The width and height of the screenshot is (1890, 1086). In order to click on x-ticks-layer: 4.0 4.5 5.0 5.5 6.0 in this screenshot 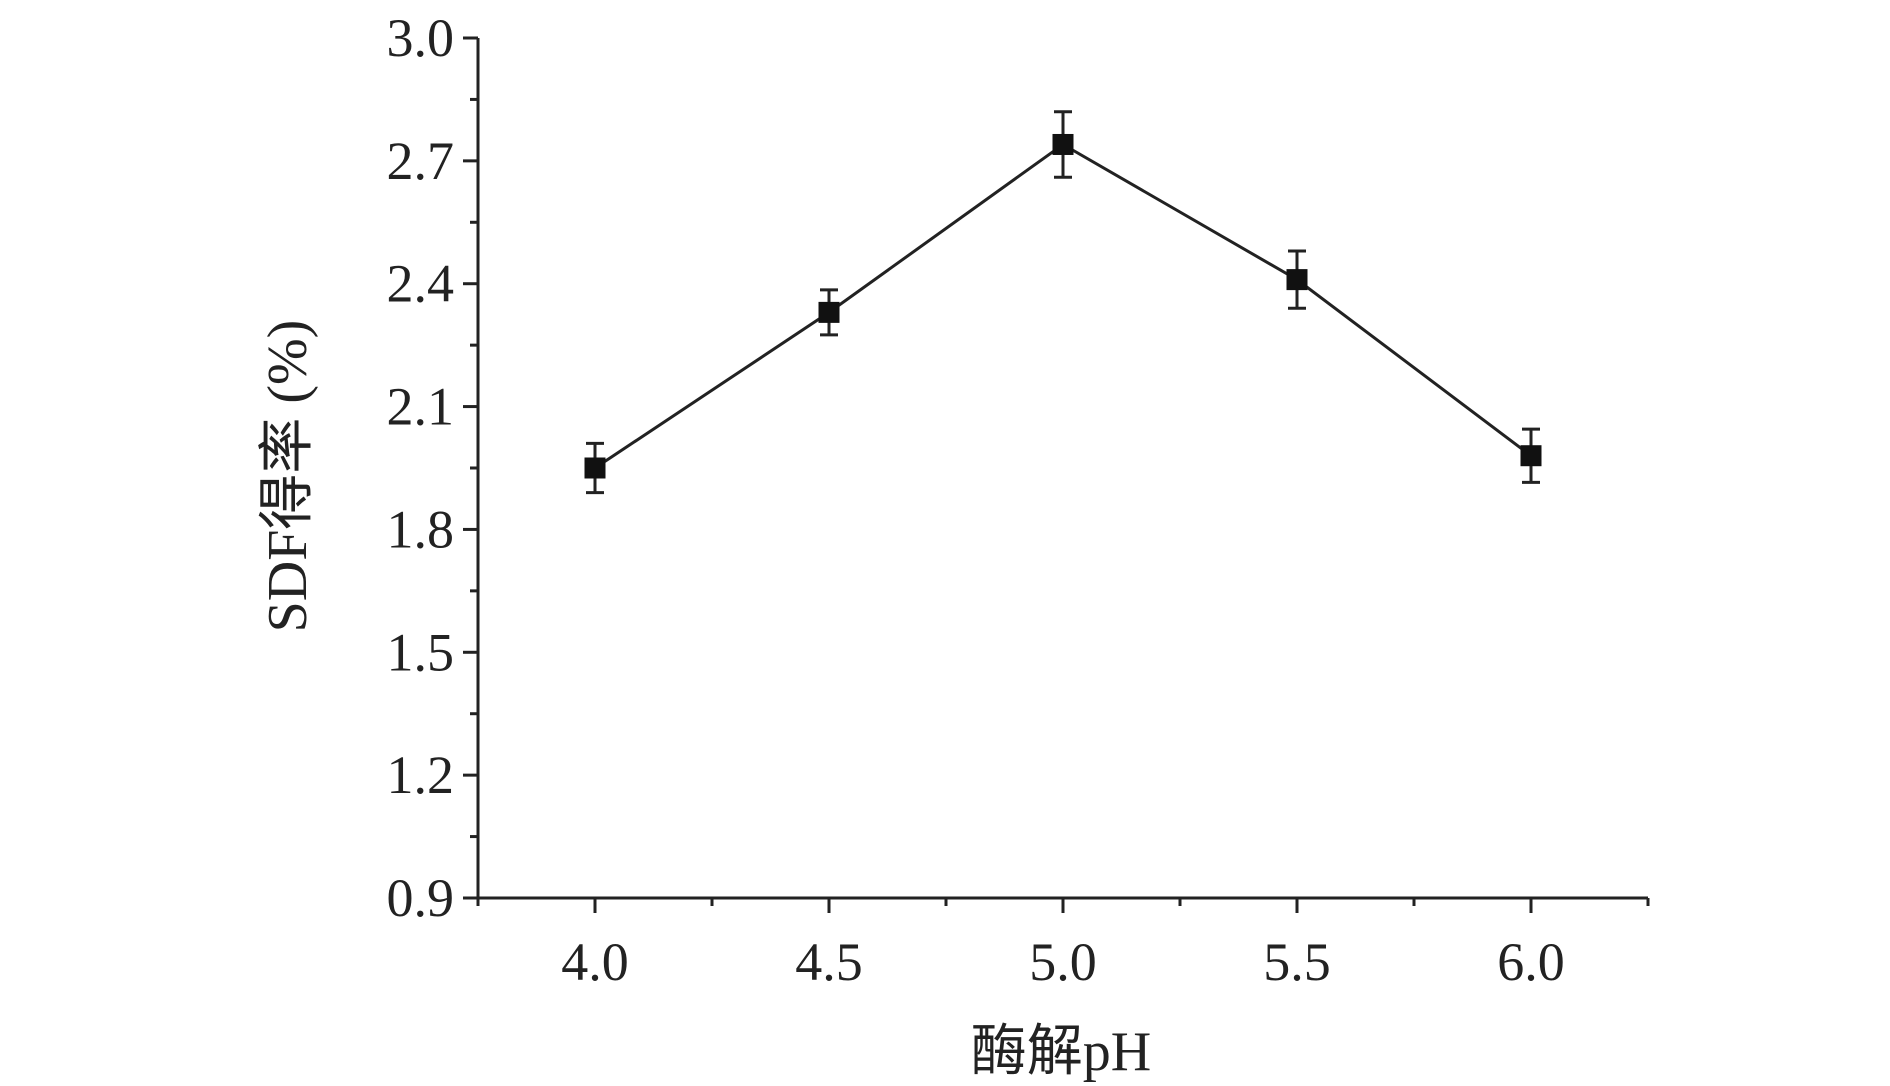, I will do `click(1063, 945)`.